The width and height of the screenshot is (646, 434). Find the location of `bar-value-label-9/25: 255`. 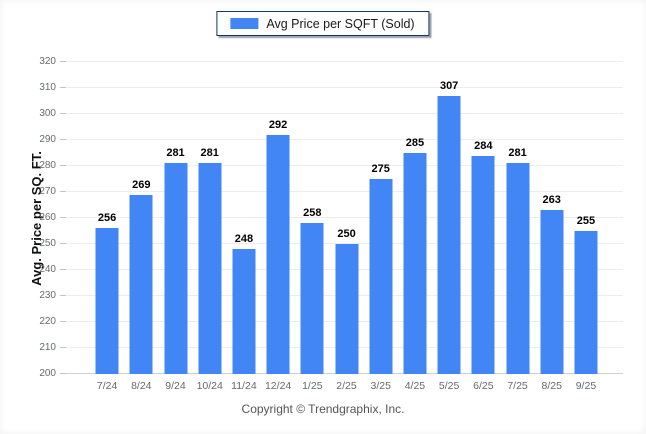

bar-value-label-9/25: 255 is located at coordinates (586, 221).